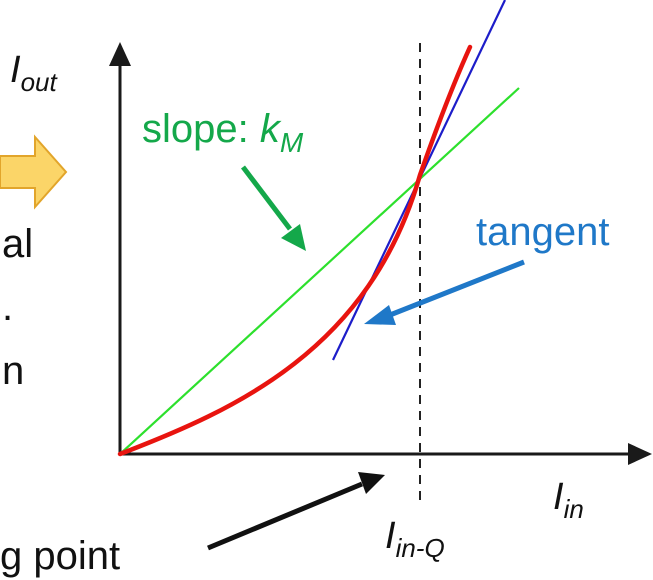 This screenshot has width=653, height=580. I want to click on y-axis-arrowhead, so click(120, 54).